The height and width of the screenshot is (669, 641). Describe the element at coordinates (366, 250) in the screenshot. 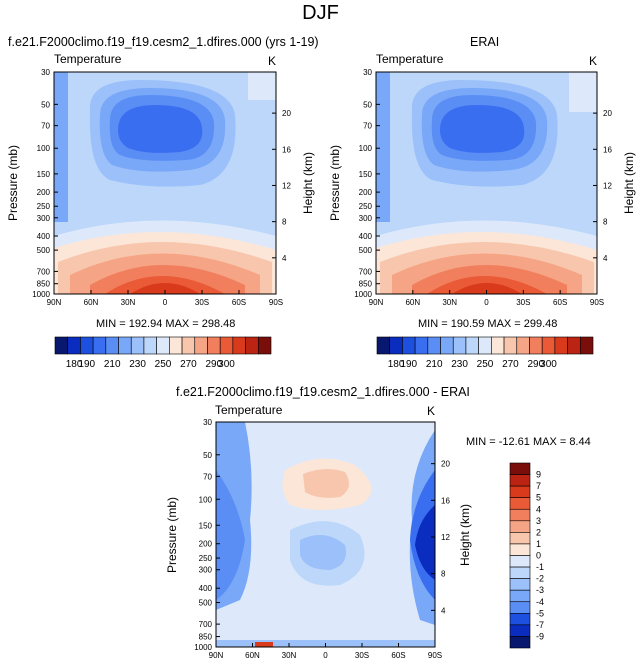

I see `y-tick-label: 500` at that location.